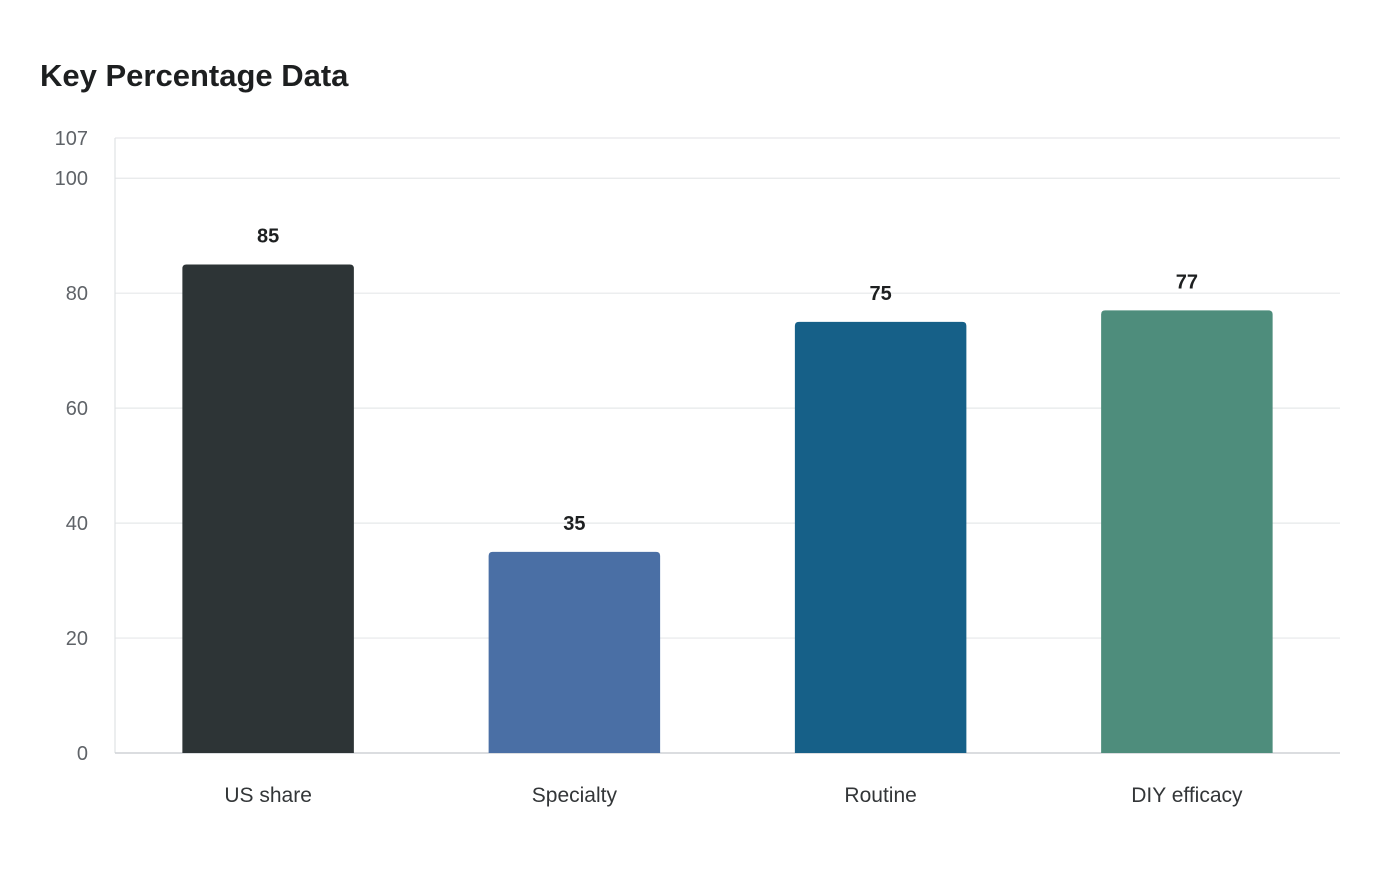  I want to click on value-label-us-share: 85, so click(268, 236).